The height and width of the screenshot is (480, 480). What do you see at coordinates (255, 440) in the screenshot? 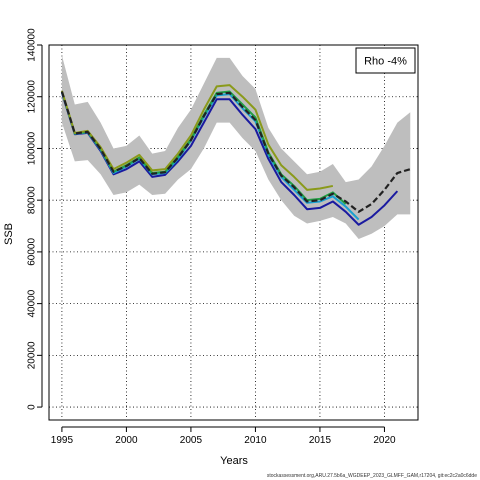
I see `x-tick-label: 2010` at bounding box center [255, 440].